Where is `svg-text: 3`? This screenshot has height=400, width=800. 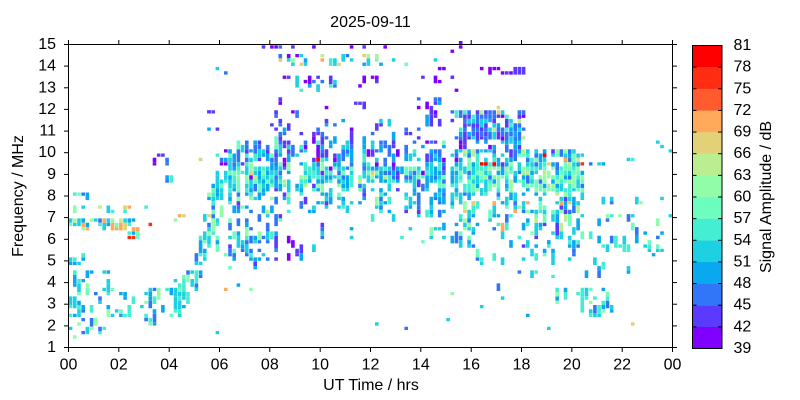 svg-text: 3 is located at coordinates (51, 304).